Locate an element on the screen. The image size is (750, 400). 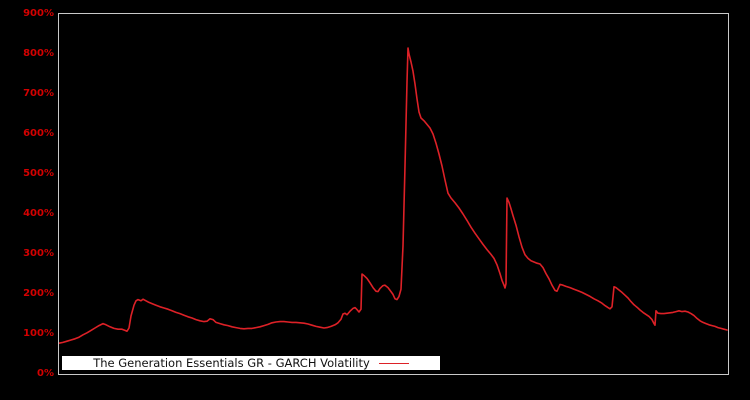
y-tick-label: 600% is located at coordinates (38, 133).